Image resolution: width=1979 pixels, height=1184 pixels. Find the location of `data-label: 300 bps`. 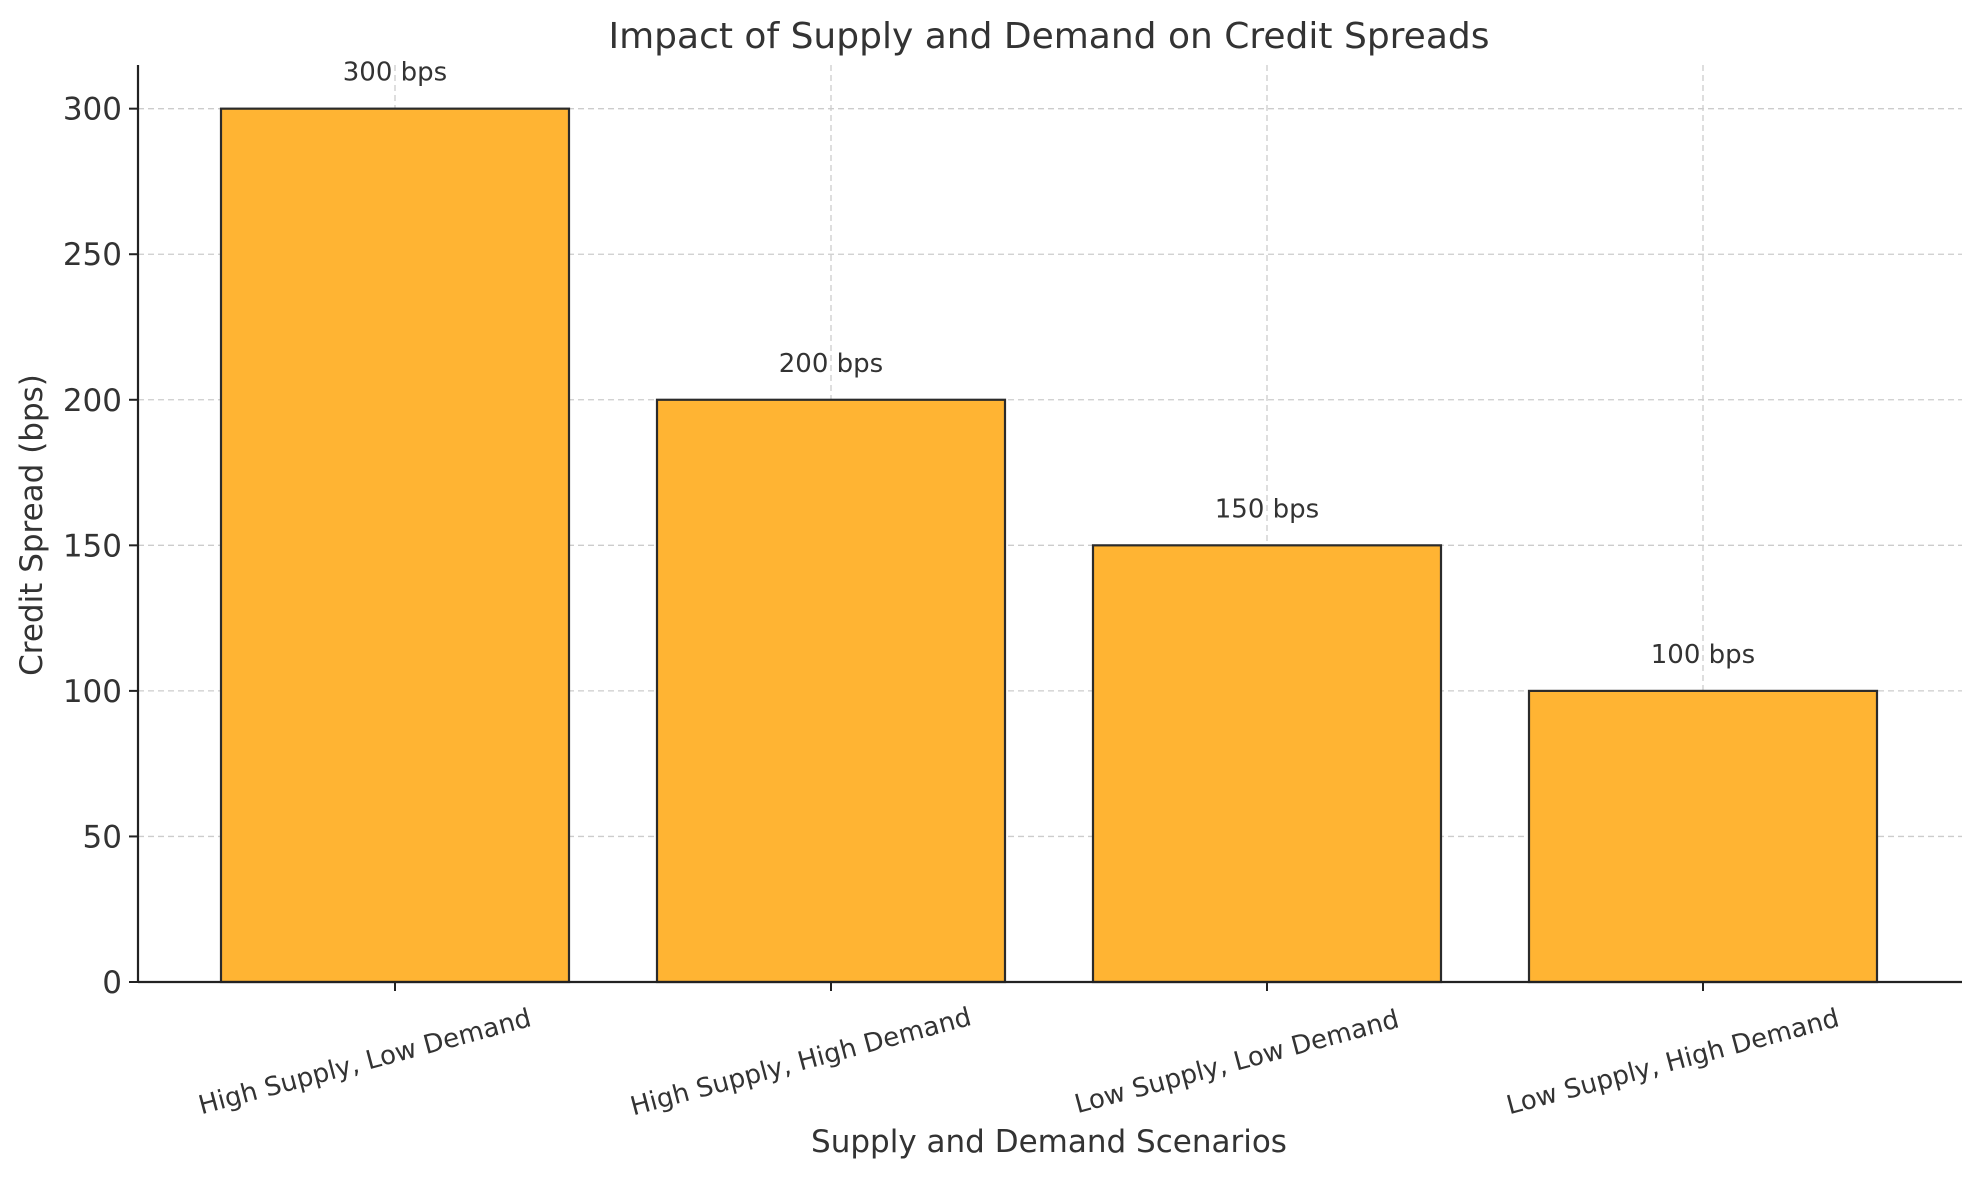

data-label: 300 bps is located at coordinates (395, 73).